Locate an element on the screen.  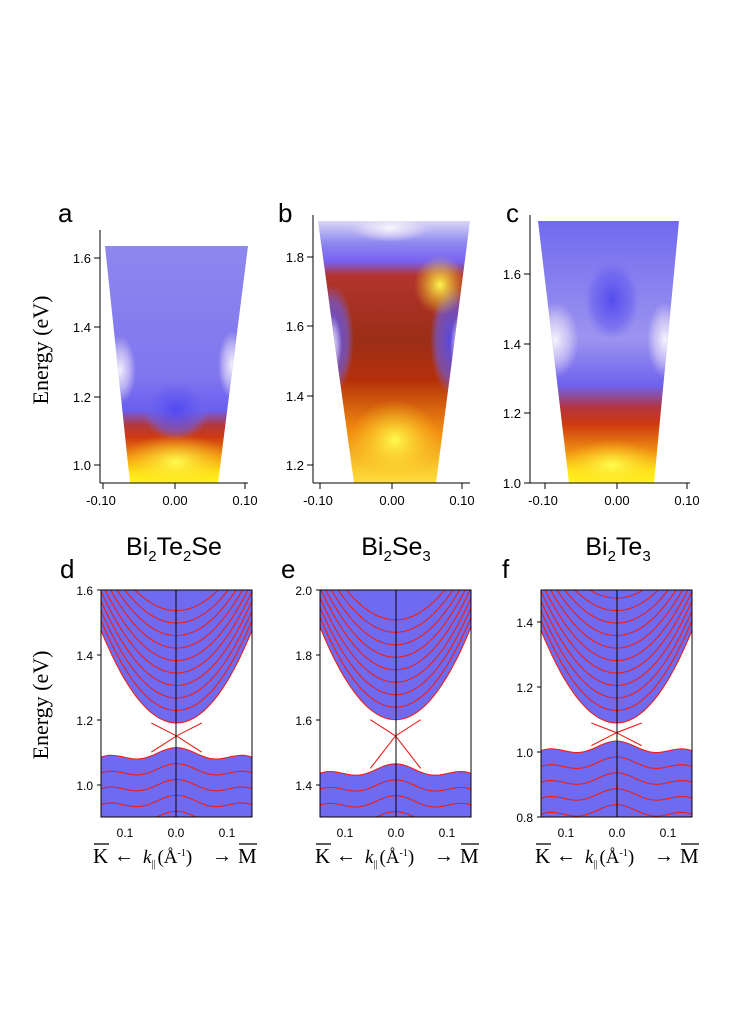
panel-letter-b: b is located at coordinates (285, 213).